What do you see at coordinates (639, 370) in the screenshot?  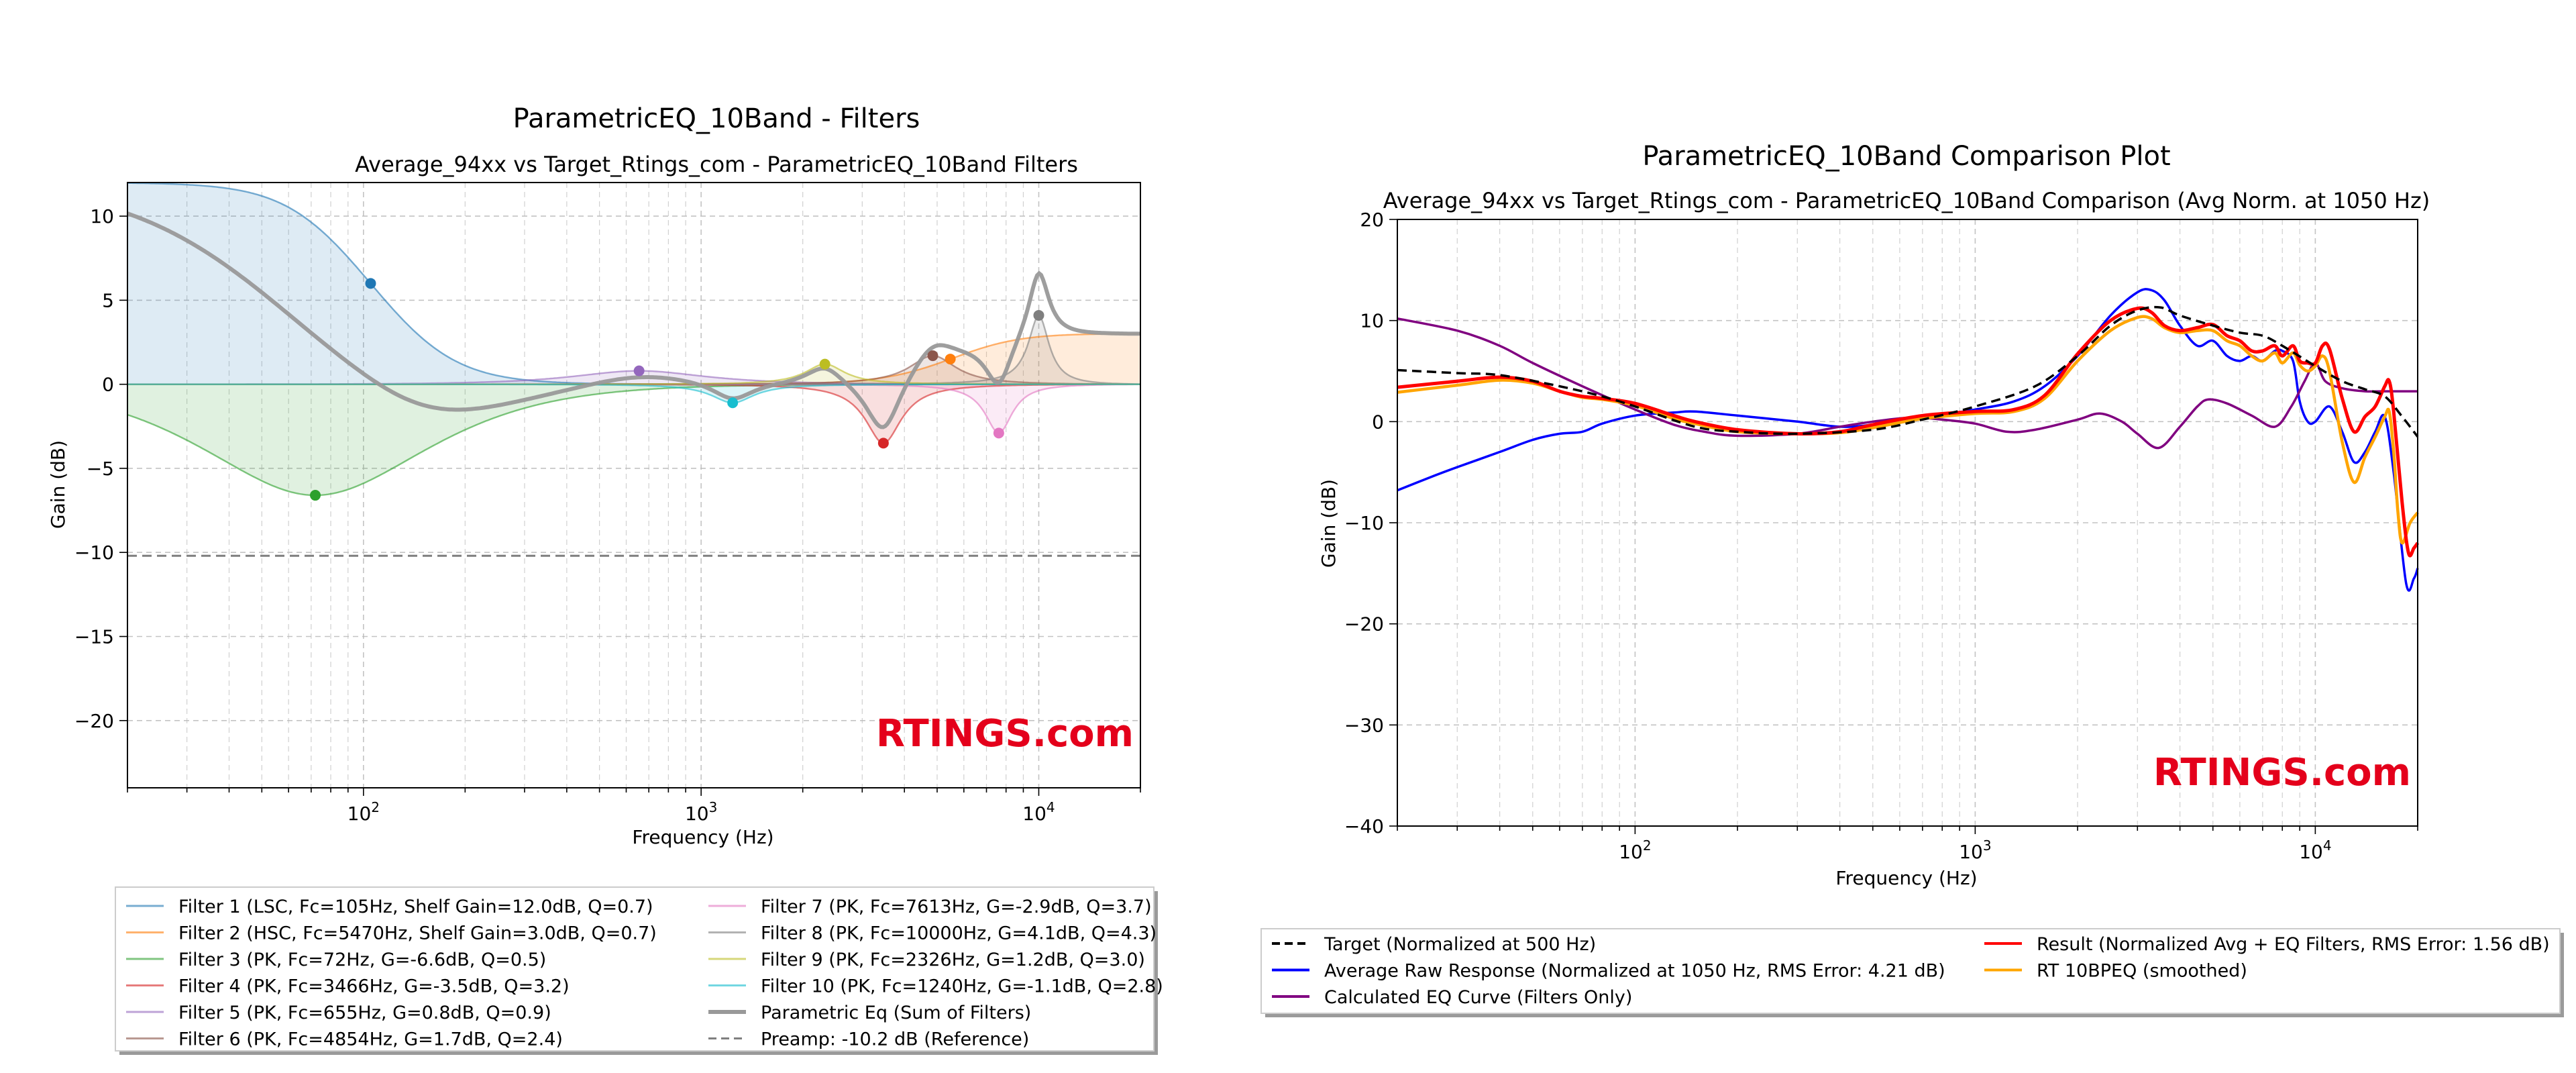 I see `filter-5-marker` at bounding box center [639, 370].